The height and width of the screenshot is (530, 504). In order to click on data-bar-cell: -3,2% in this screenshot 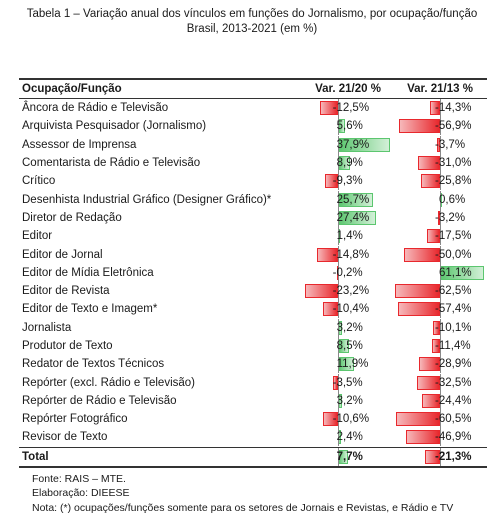, I will do `click(440, 217)`.